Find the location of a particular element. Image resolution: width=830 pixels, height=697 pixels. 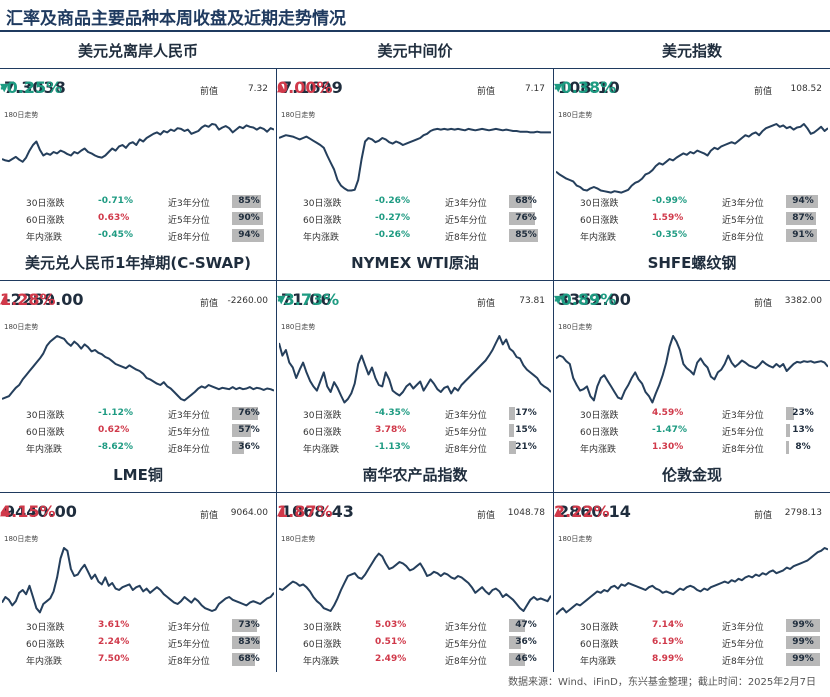

previous-value: 73.81 is located at coordinates (532, 301).